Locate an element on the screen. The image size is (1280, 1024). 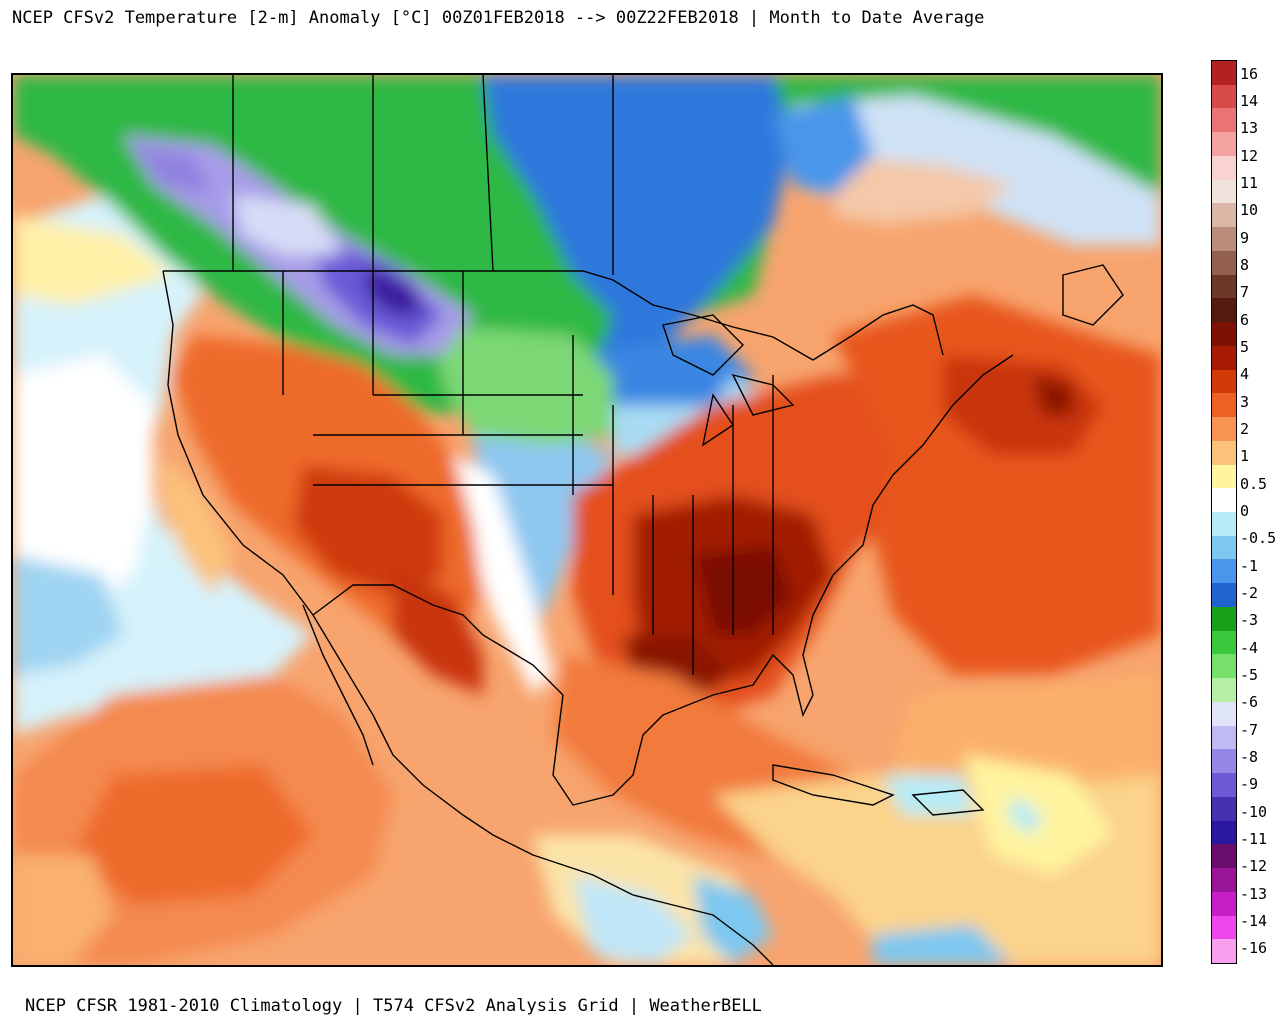
legend-tick-label: 4 is located at coordinates (1245, 374).